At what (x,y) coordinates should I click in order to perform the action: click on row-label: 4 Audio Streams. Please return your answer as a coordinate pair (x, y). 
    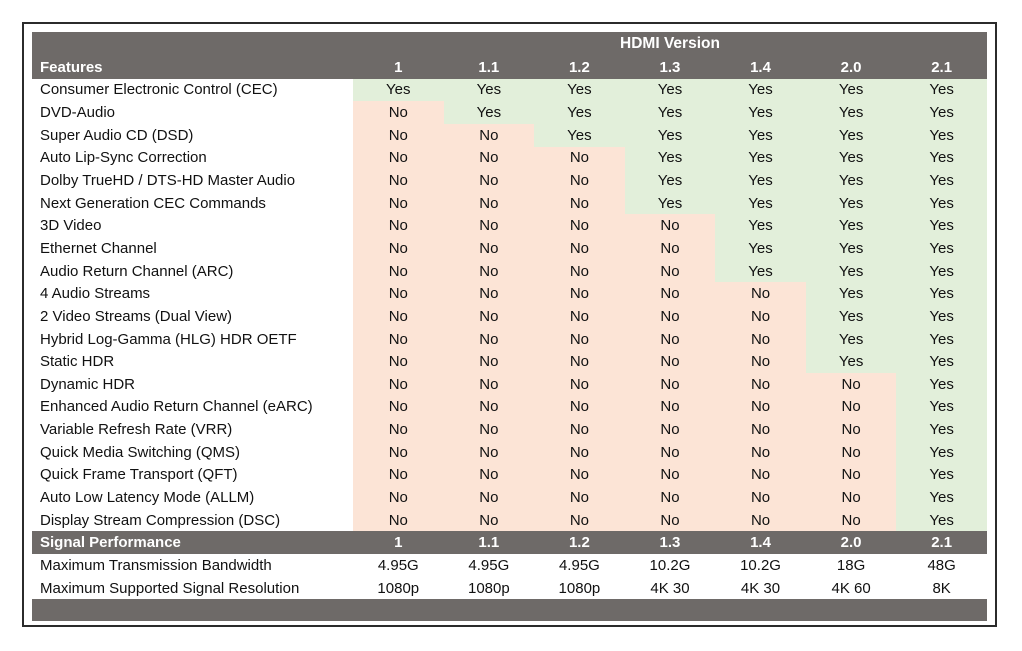
    Looking at the image, I should click on (95, 294).